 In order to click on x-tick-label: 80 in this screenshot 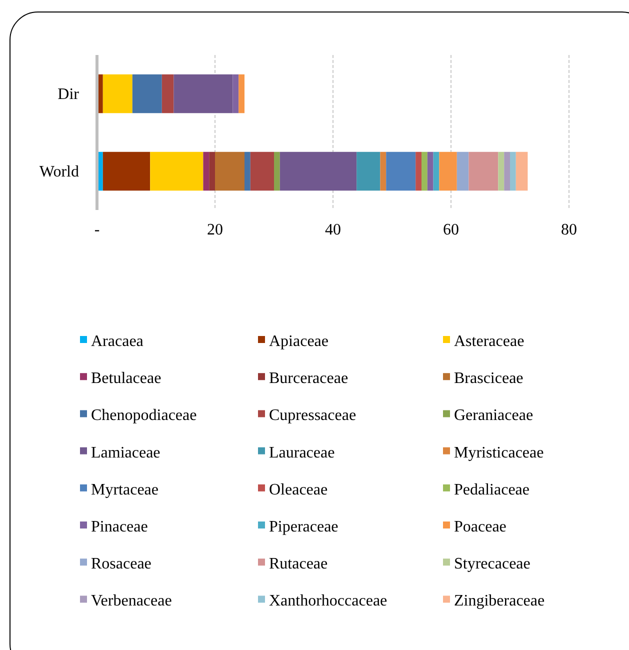, I will do `click(569, 229)`.